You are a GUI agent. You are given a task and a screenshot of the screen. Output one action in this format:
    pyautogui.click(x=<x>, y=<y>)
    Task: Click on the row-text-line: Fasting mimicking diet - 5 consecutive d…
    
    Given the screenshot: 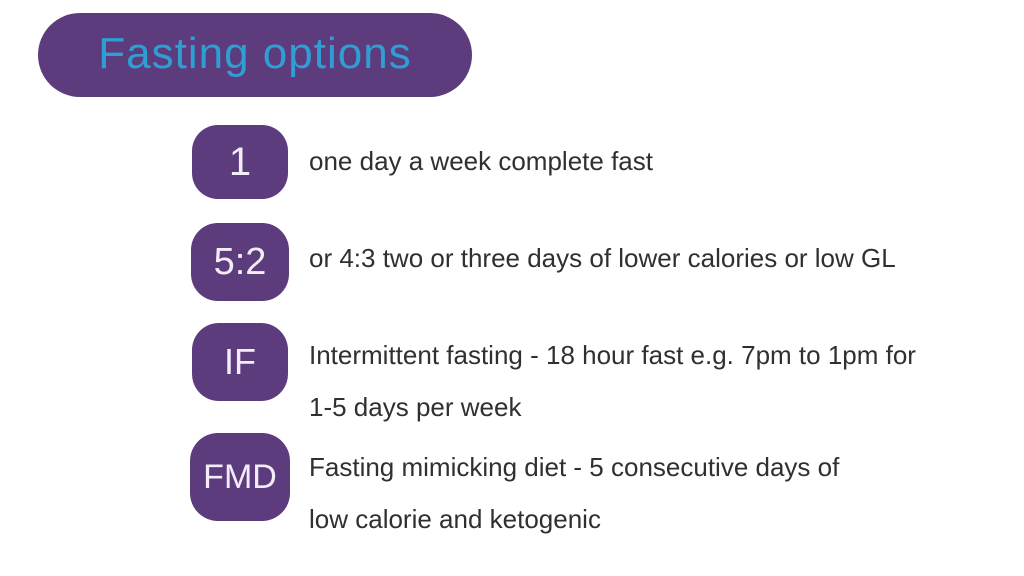 What is the action you would take?
    pyautogui.click(x=574, y=466)
    